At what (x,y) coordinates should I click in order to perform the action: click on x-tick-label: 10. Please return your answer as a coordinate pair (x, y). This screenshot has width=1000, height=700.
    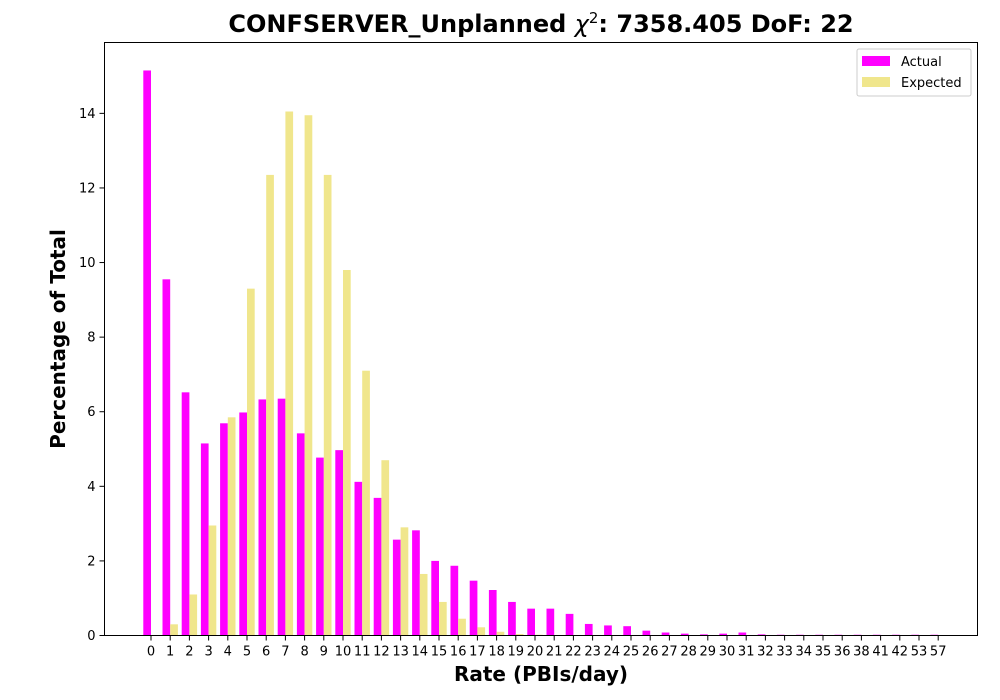
    Looking at the image, I should click on (343, 652).